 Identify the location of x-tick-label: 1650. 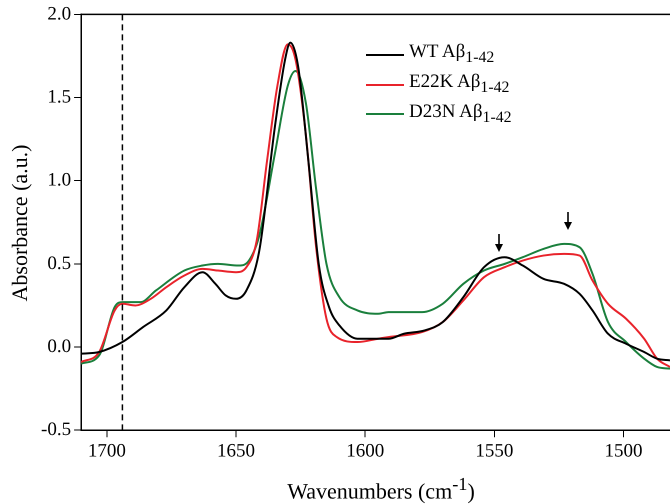
(236, 451).